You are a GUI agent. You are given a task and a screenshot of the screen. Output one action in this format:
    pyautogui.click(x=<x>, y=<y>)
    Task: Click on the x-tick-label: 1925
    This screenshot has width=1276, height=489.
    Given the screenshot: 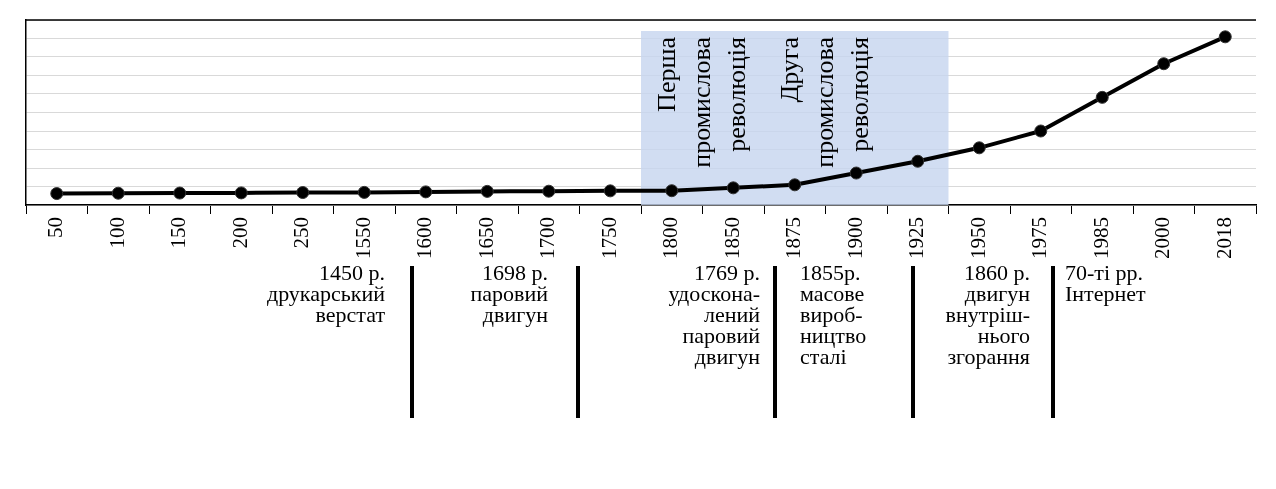 What is the action you would take?
    pyautogui.click(x=916, y=238)
    